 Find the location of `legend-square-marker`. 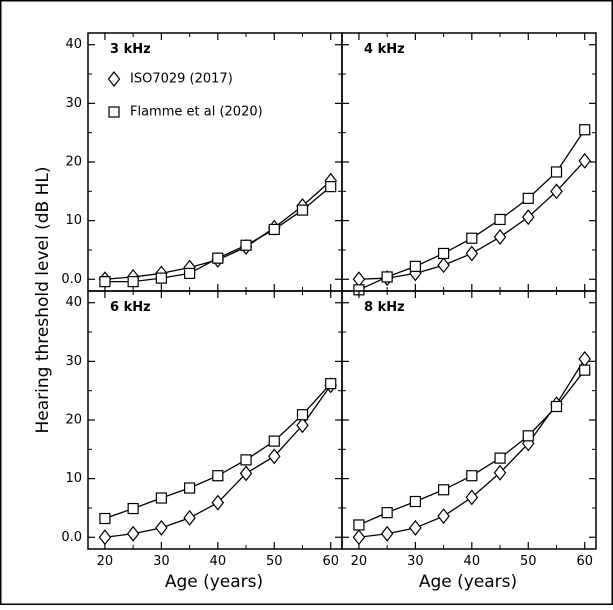

legend-square-marker is located at coordinates (114, 112).